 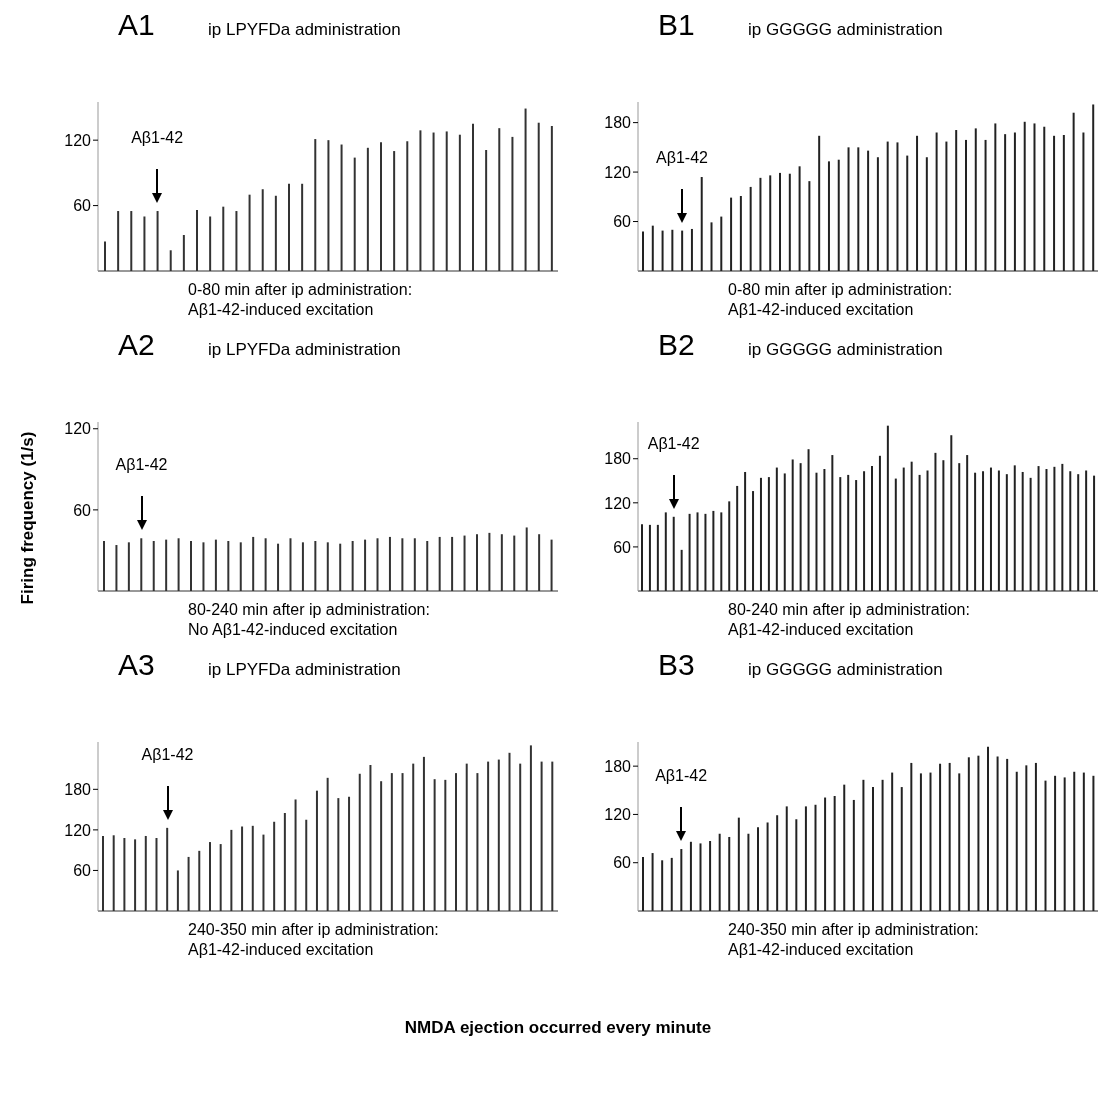 What do you see at coordinates (677, 25) in the screenshot?
I see `chart-title: B1` at bounding box center [677, 25].